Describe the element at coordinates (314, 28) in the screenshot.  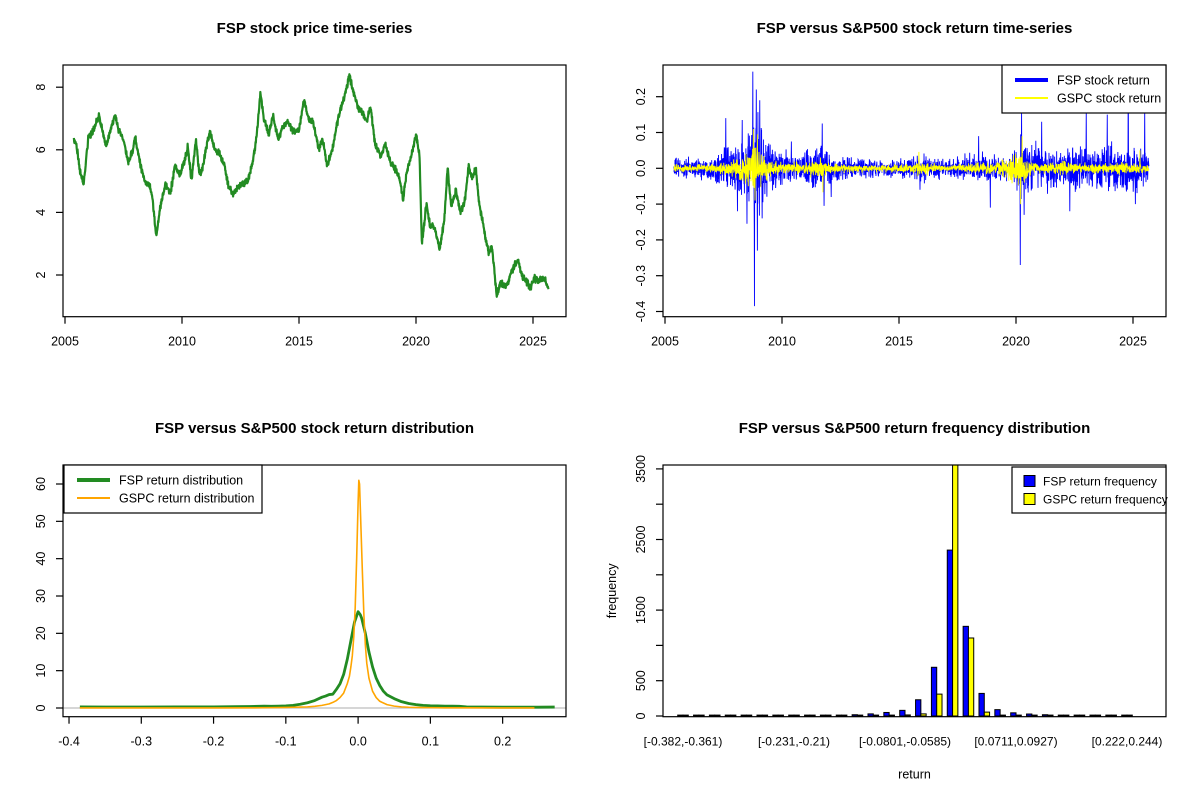
I see `price-chart-title: FSP stock price time-series` at that location.